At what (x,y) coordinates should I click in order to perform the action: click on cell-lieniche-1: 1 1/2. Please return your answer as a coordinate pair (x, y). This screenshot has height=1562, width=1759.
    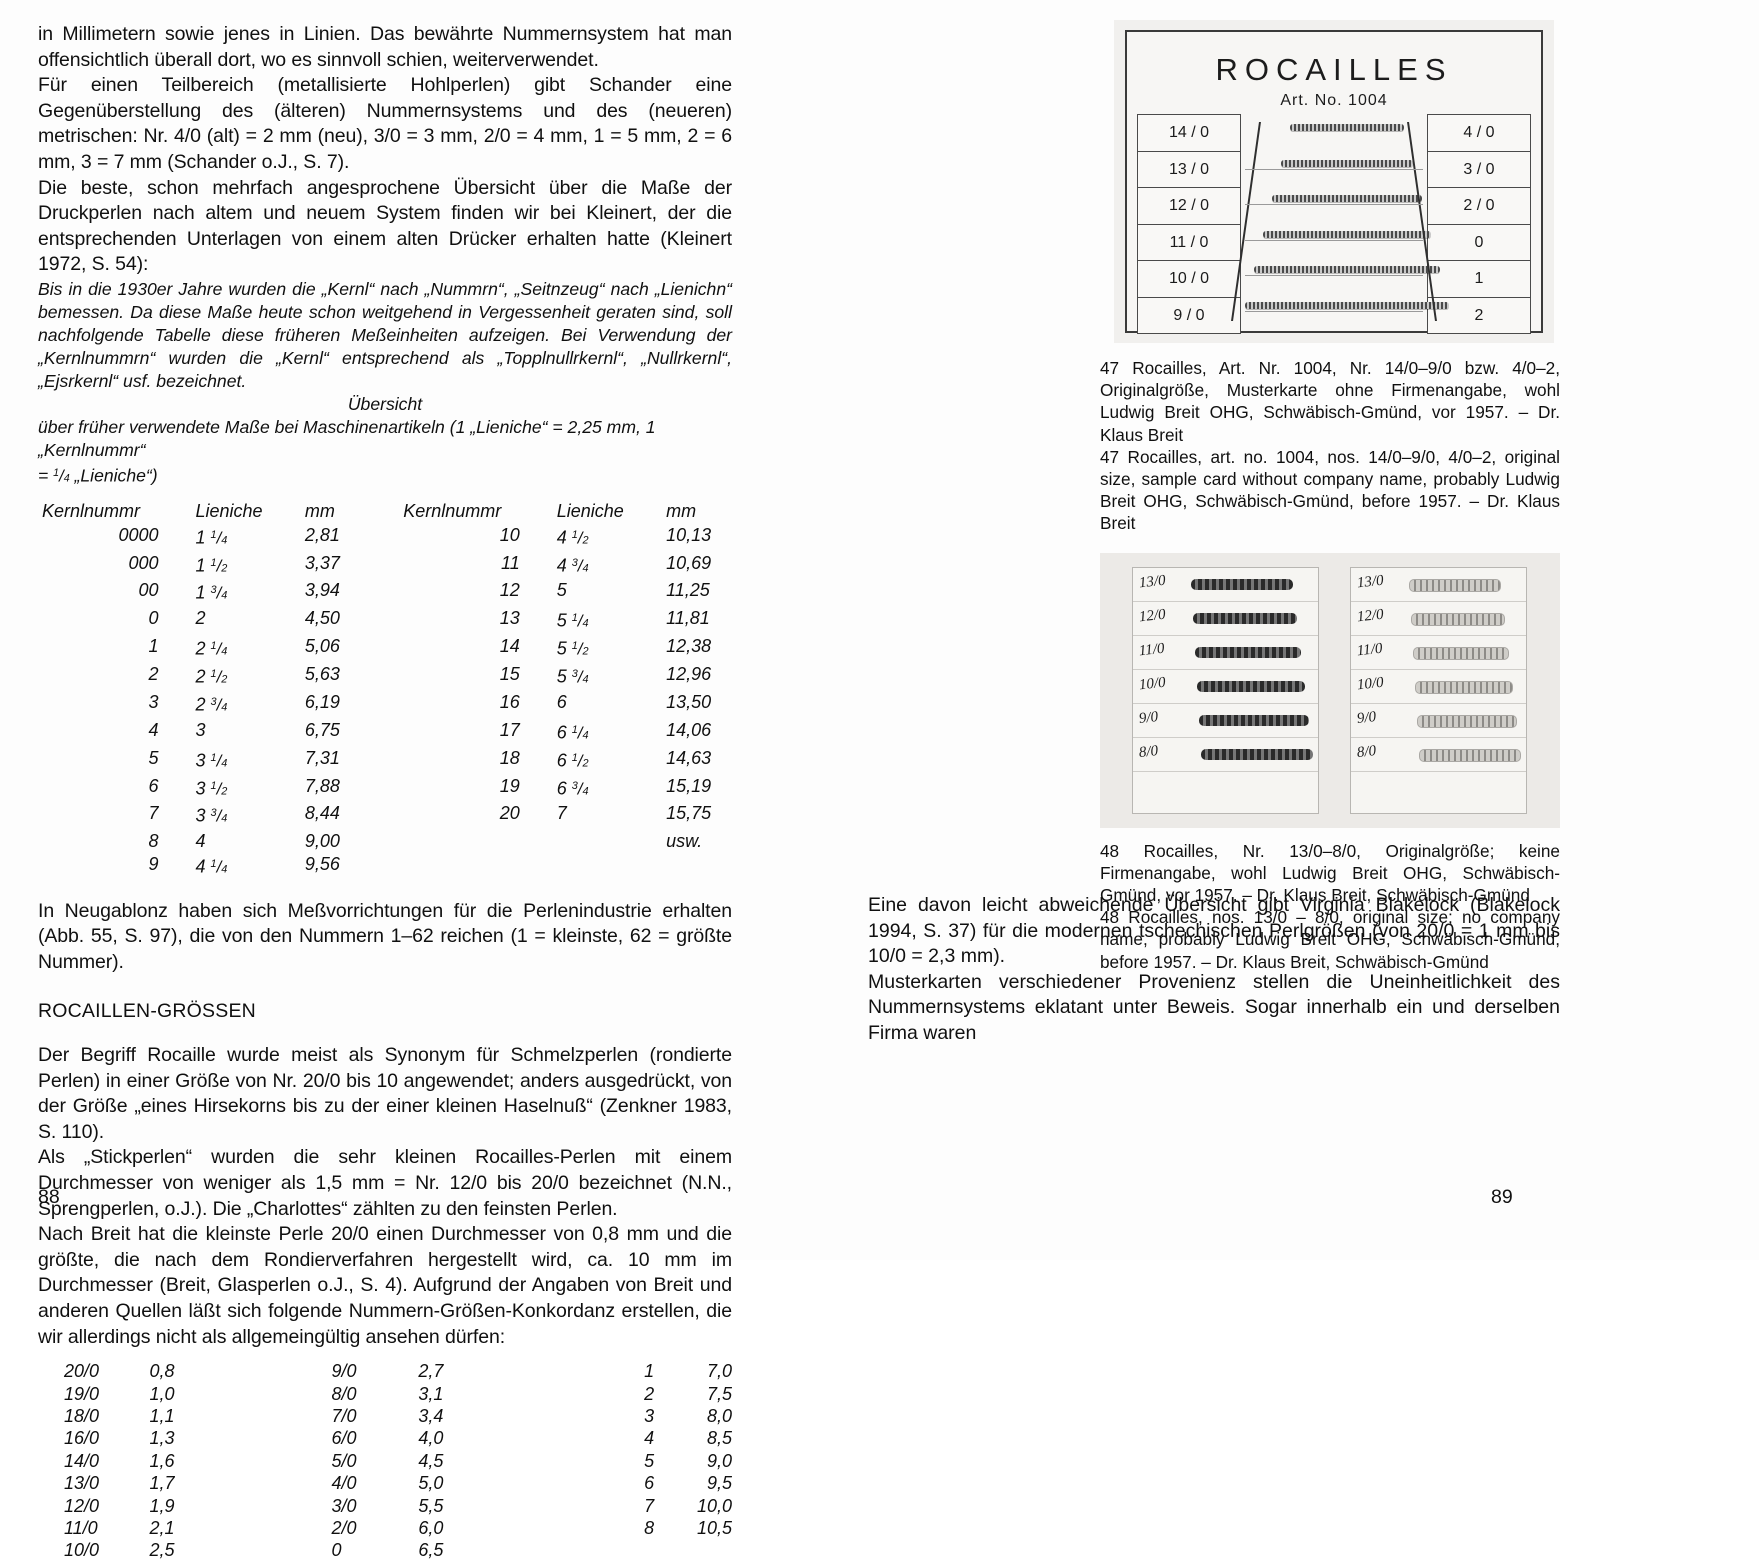
    Looking at the image, I should click on (211, 565).